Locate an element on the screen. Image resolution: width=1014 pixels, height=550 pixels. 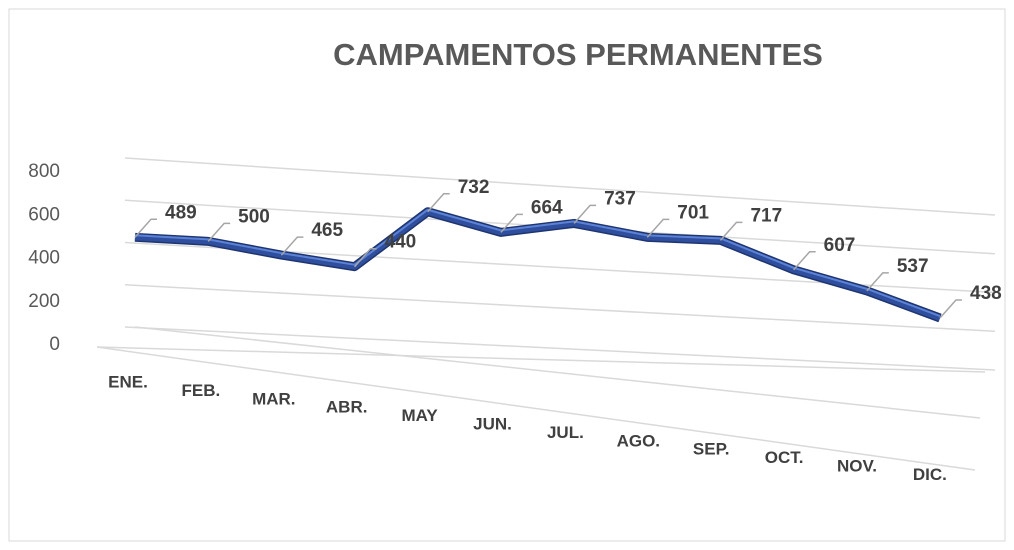
y-tick-label: 200 is located at coordinates (44, 301).